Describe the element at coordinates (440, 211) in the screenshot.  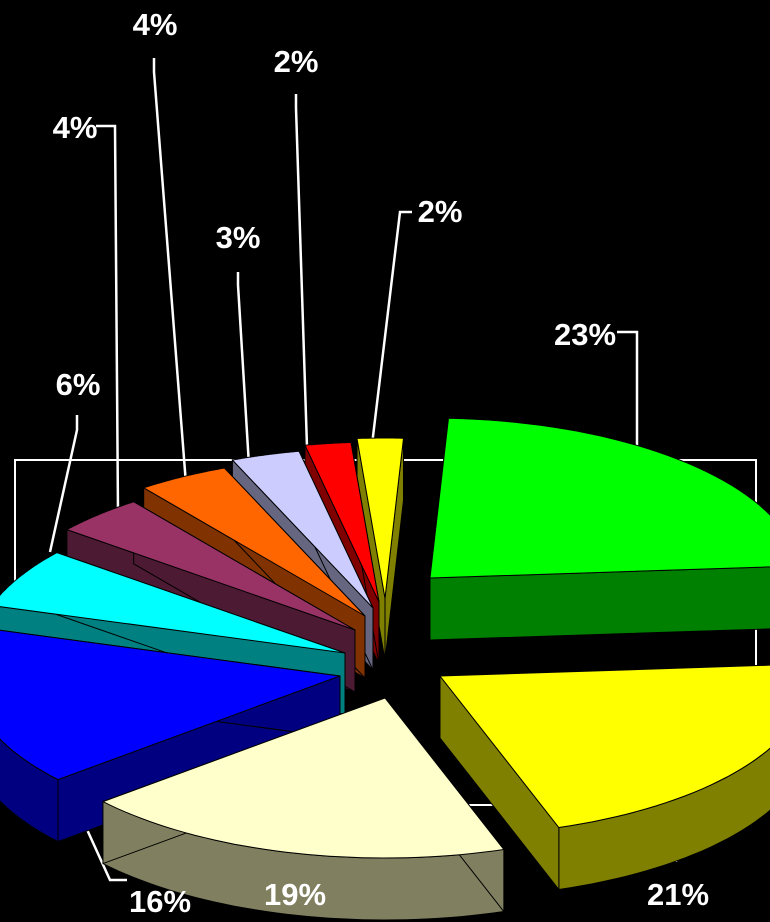
I see `slice-label-10: 2%` at that location.